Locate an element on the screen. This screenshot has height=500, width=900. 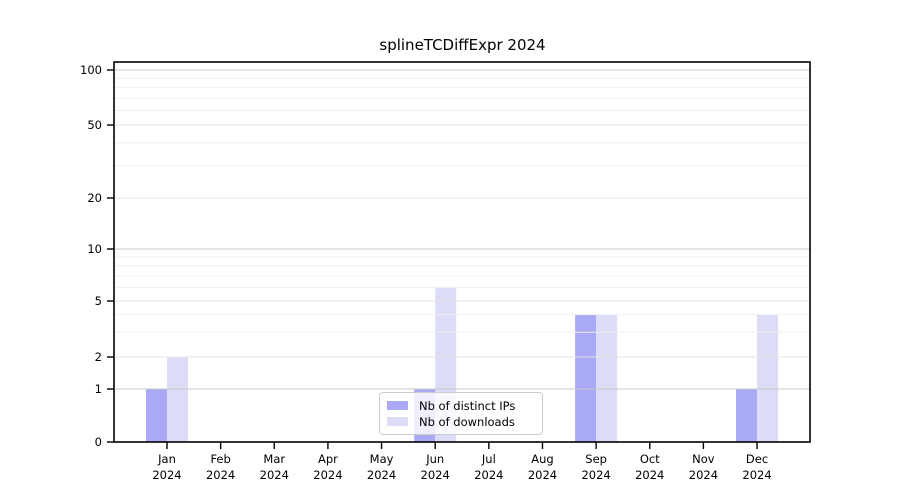
legend-label-downloads: Nb of downloads is located at coordinates (467, 421).